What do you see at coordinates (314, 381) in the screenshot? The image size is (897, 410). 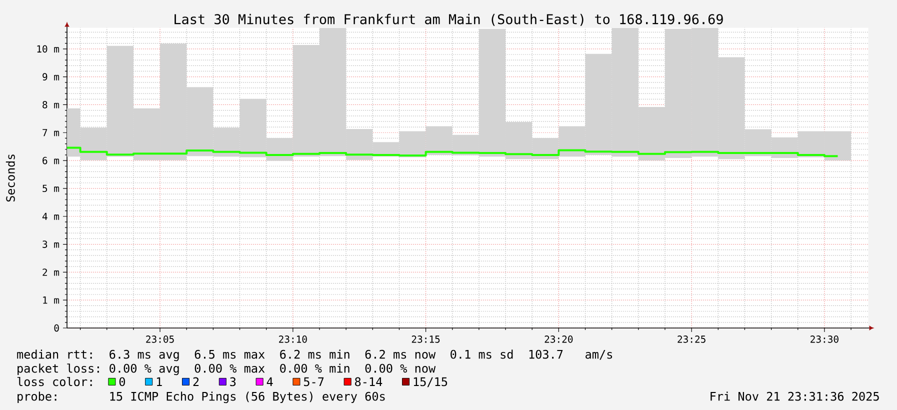 I see `legend-label: 5-7` at bounding box center [314, 381].